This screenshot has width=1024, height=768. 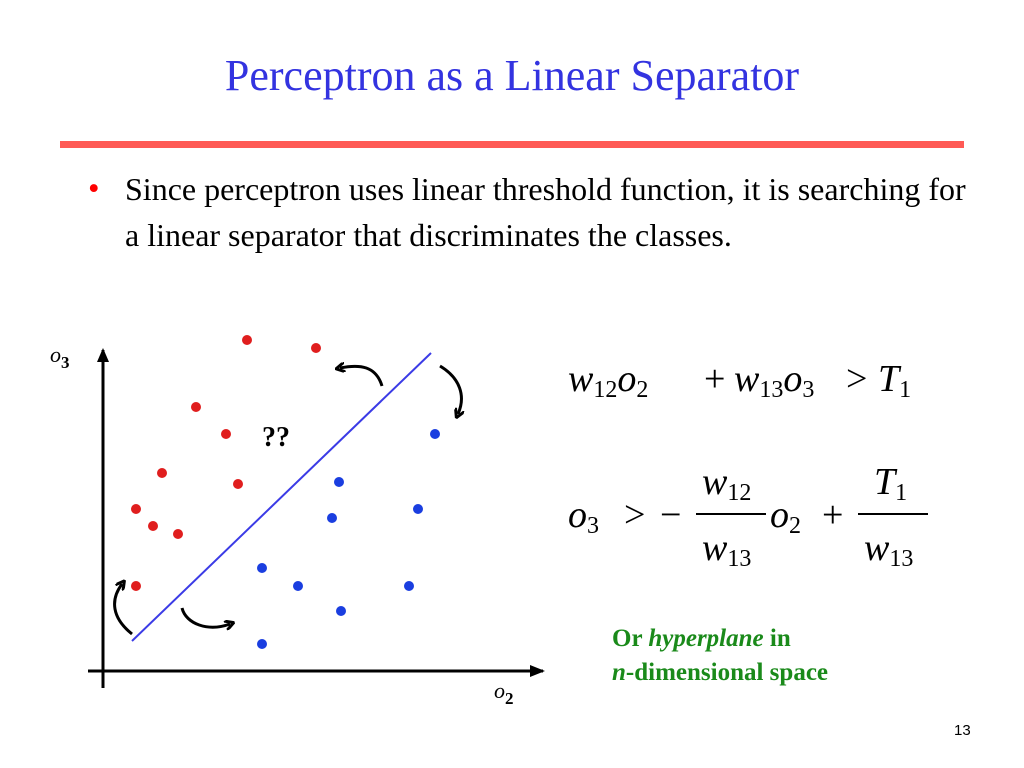 I want to click on equation-threshold: w12o2 + w13o3 > T1, so click(x=739, y=380).